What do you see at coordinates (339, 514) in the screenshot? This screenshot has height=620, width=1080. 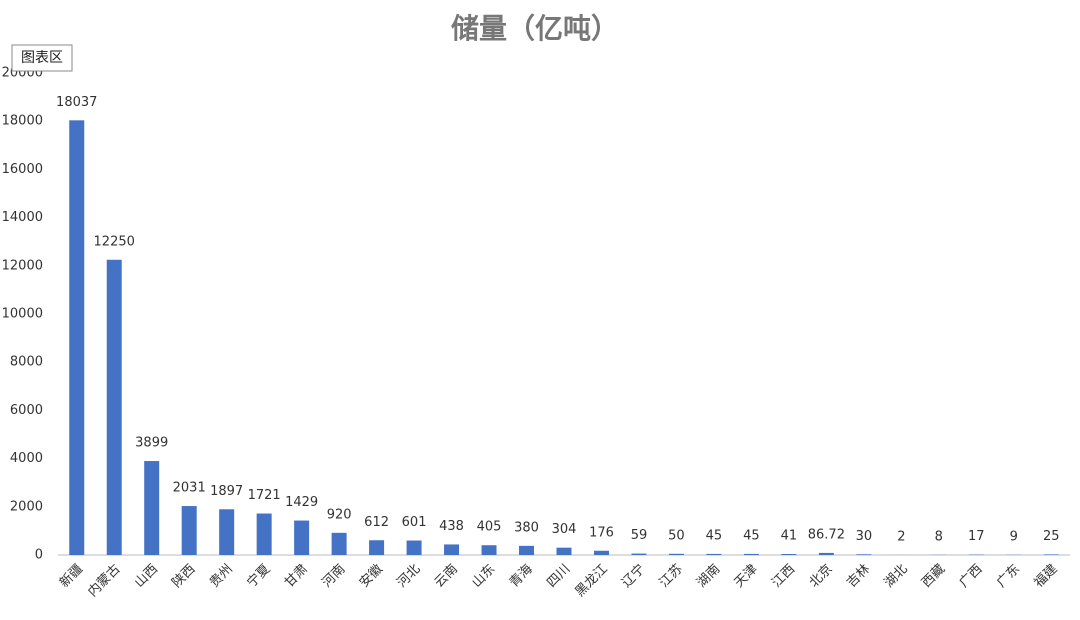 I see `data-label: 920` at bounding box center [339, 514].